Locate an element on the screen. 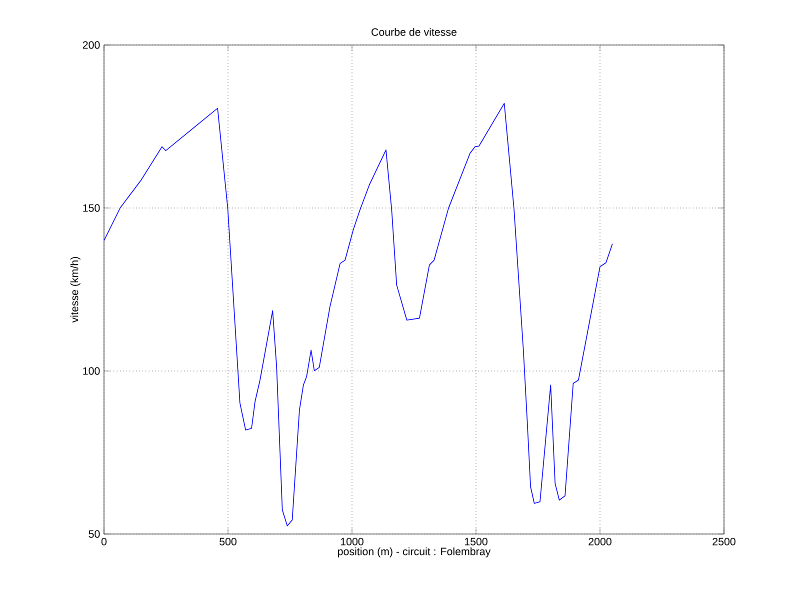  chart-title: Courbe de vitesse is located at coordinates (414, 32).